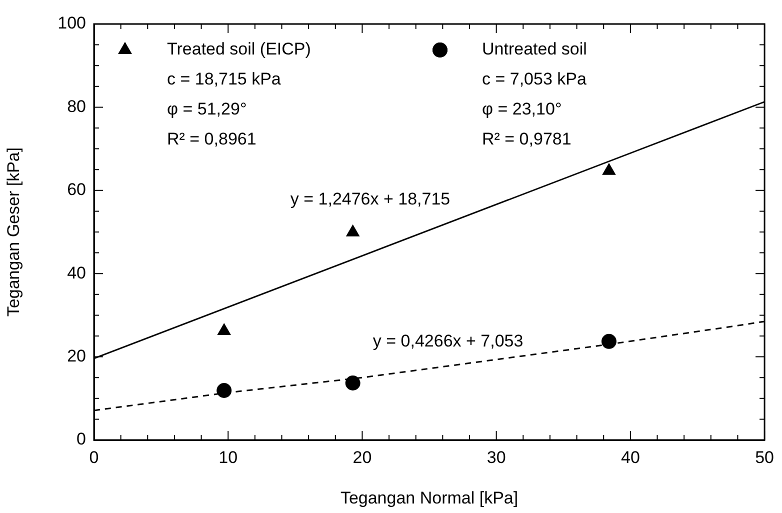 The width and height of the screenshot is (782, 513). What do you see at coordinates (496, 457) in the screenshot?
I see `x-tick-label: 30` at bounding box center [496, 457].